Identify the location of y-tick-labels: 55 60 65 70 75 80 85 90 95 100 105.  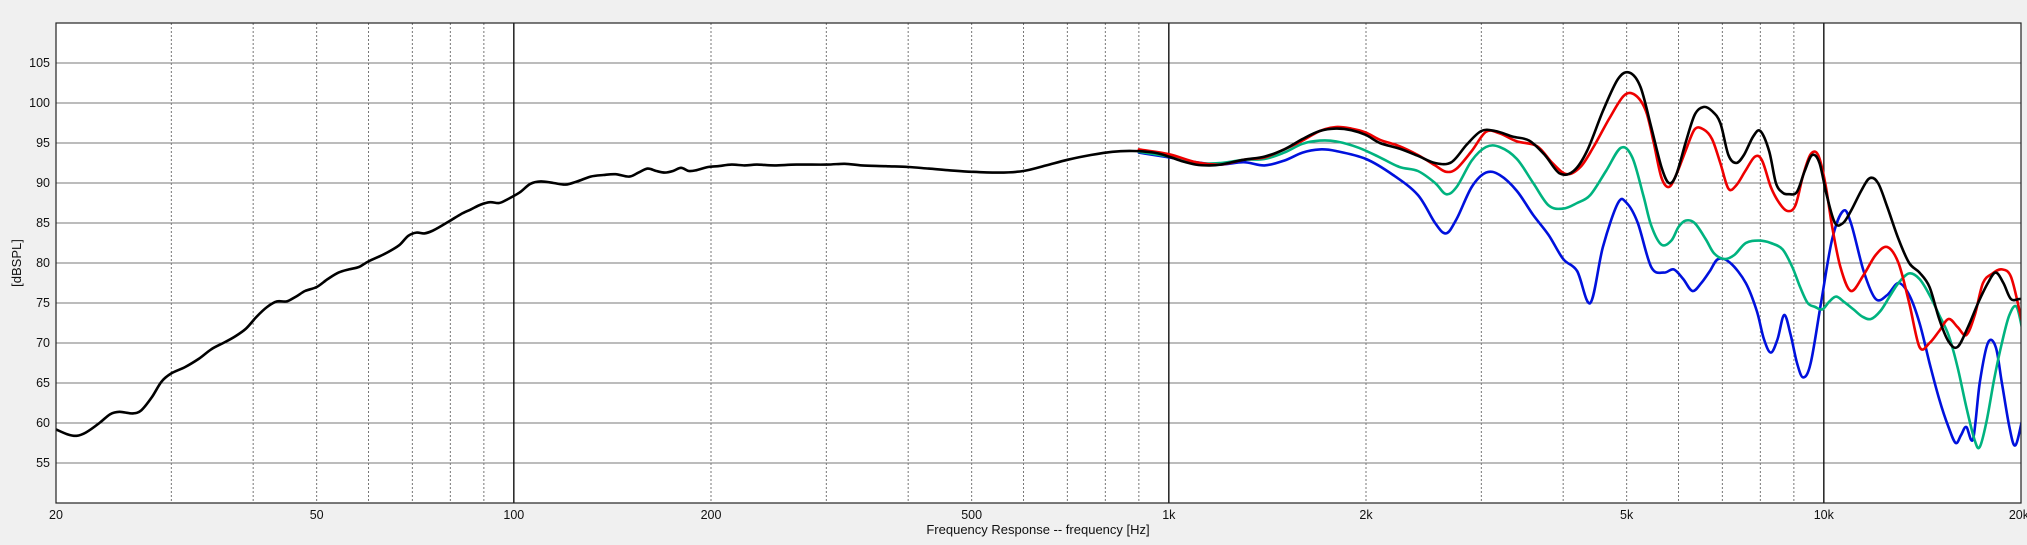
(39, 263).